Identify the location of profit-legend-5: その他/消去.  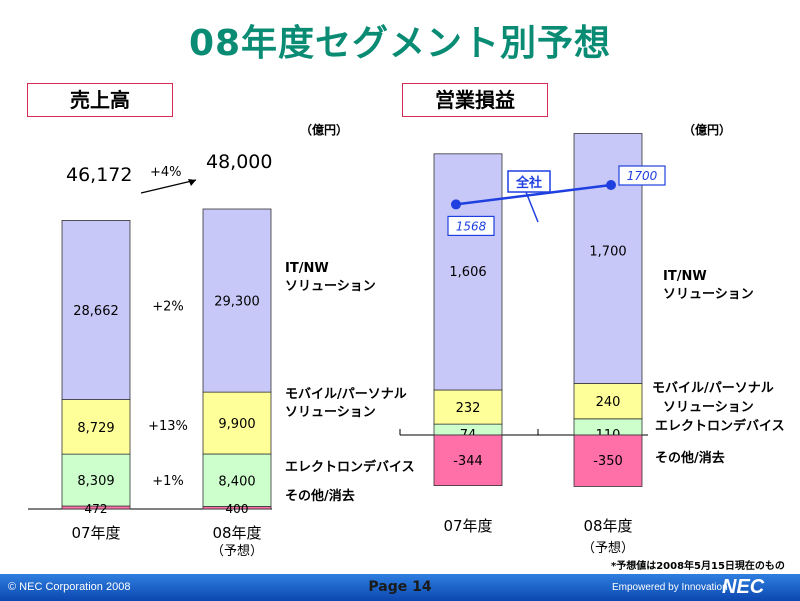
(690, 458).